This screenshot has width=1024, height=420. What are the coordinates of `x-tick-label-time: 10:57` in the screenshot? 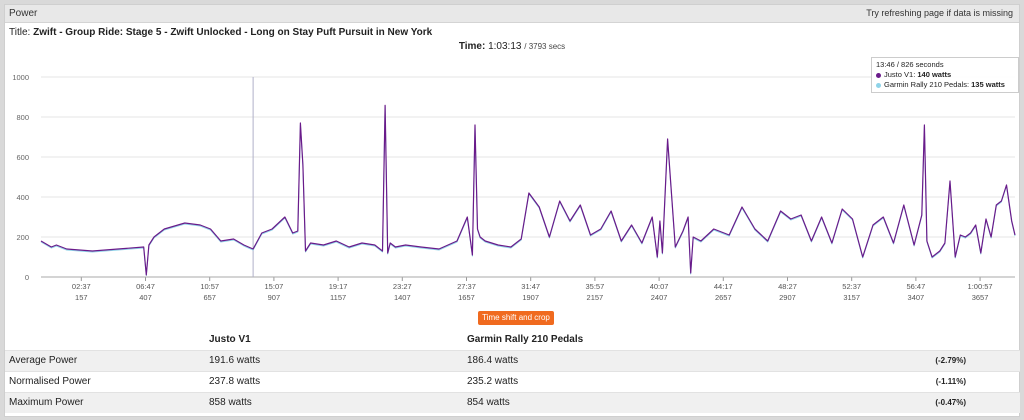 It's located at (209, 286).